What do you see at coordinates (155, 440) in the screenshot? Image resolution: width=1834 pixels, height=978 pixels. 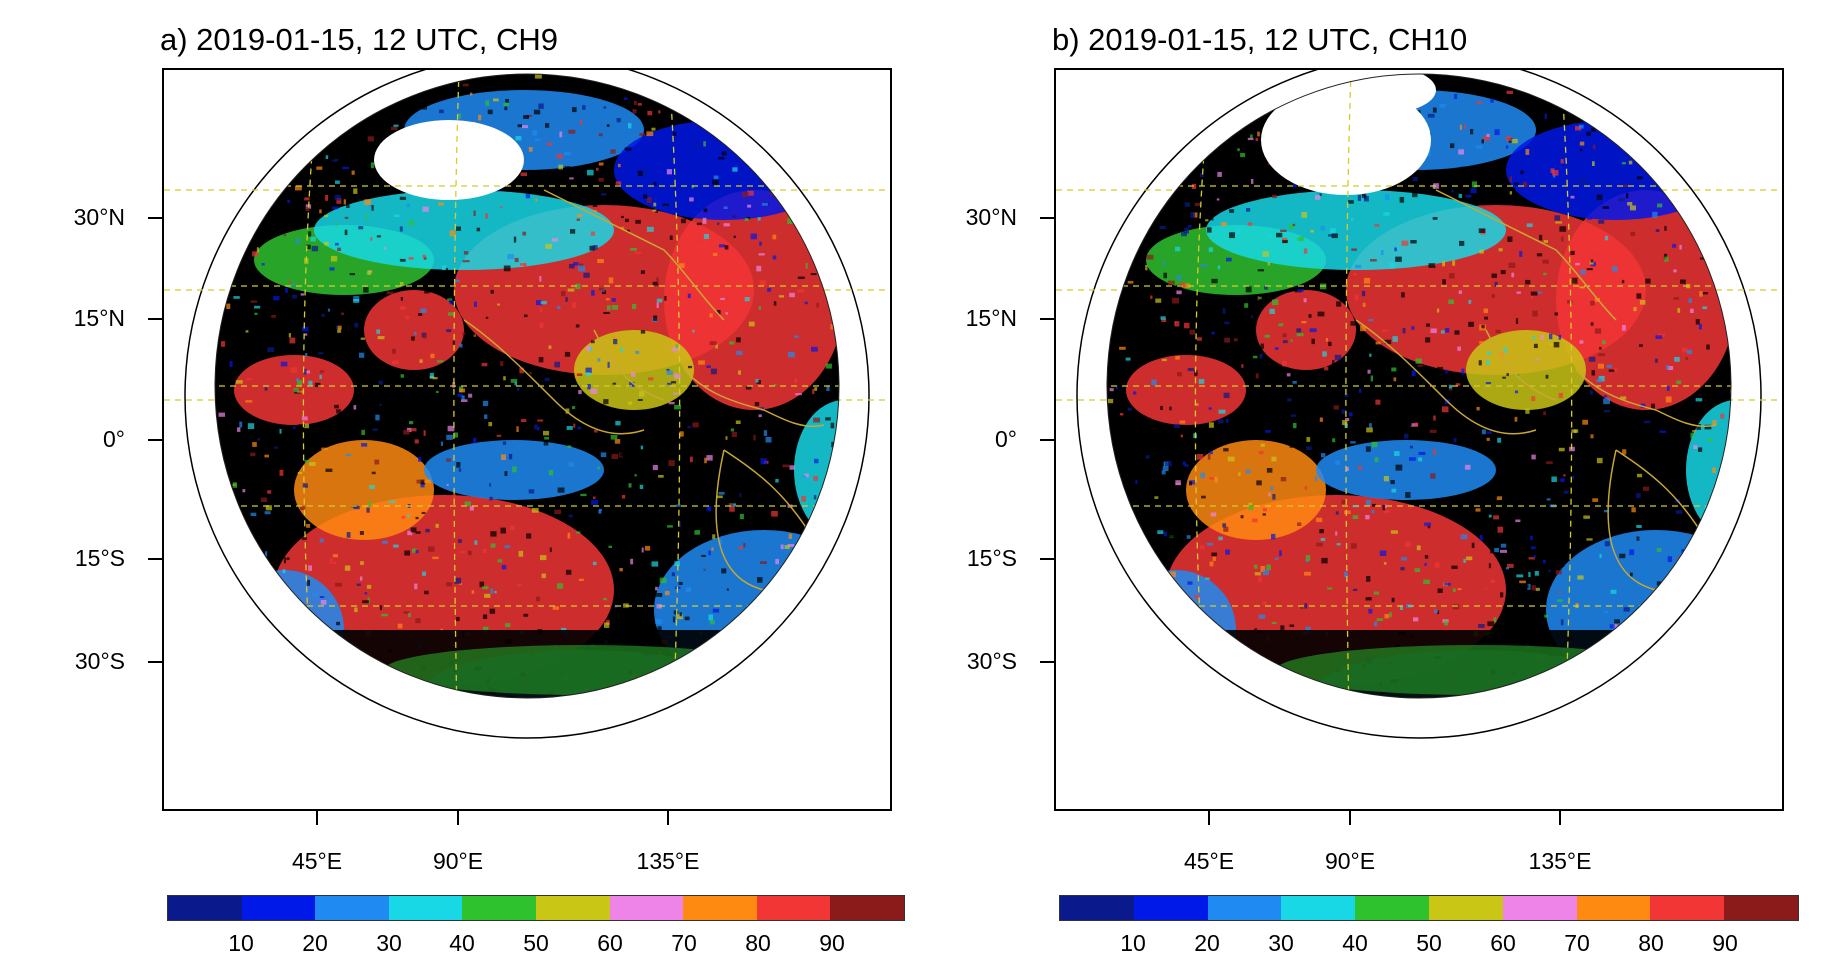 I see `lat-tick` at bounding box center [155, 440].